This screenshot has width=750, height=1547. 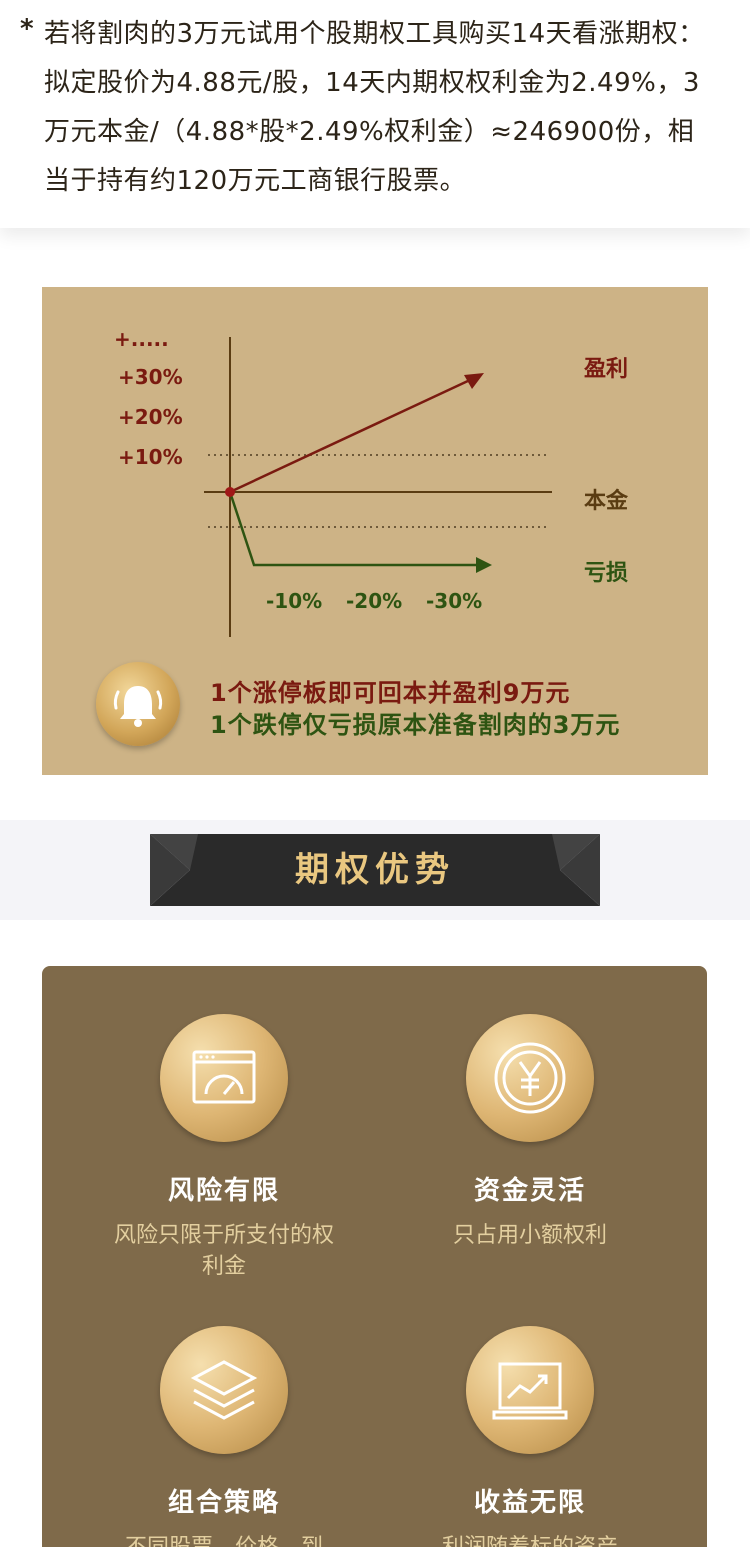 What do you see at coordinates (454, 601) in the screenshot?
I see `x-tick-30: -30%` at bounding box center [454, 601].